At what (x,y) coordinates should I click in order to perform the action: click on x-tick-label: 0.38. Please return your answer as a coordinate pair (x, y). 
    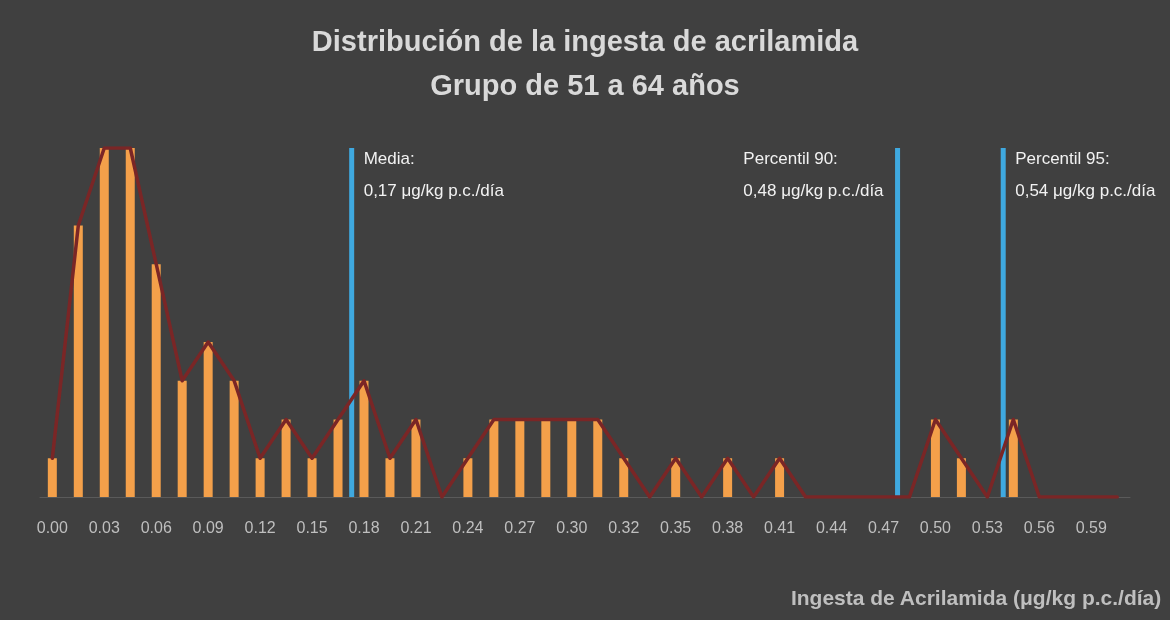
    Looking at the image, I should click on (728, 527).